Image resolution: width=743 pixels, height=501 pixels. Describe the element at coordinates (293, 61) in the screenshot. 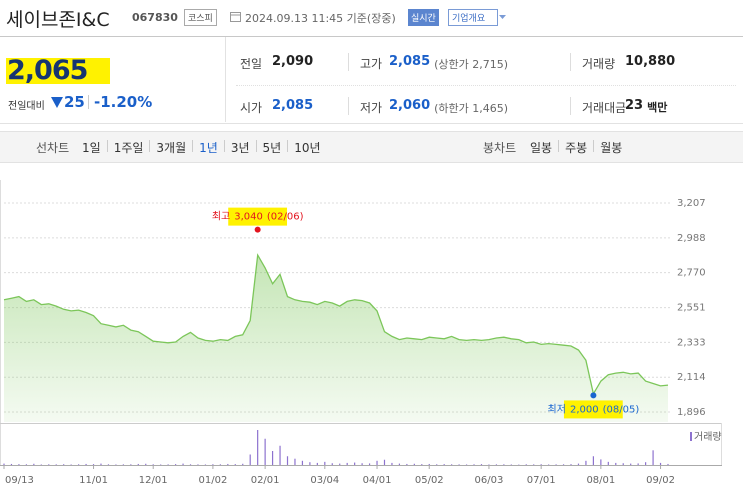

I see `stat-value: 2,090` at that location.